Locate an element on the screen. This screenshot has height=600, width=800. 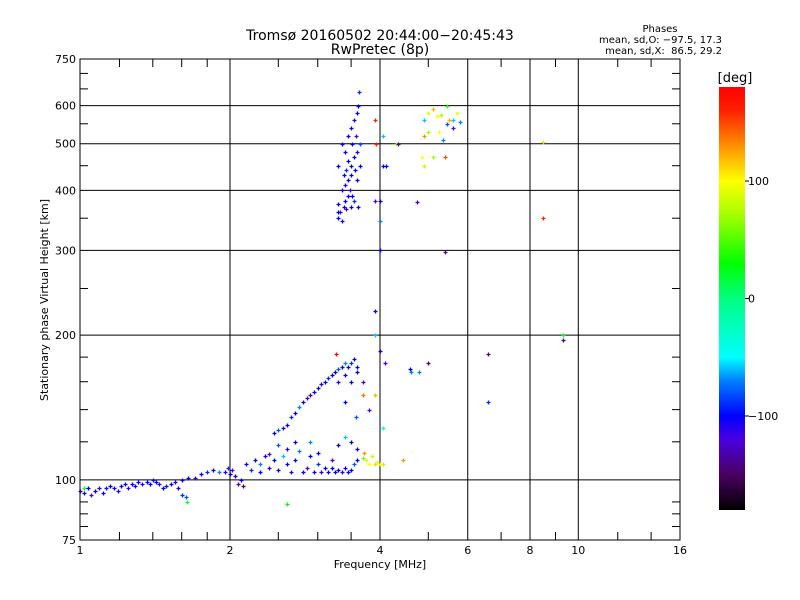
y-tick-label: 100 is located at coordinates (65, 480).